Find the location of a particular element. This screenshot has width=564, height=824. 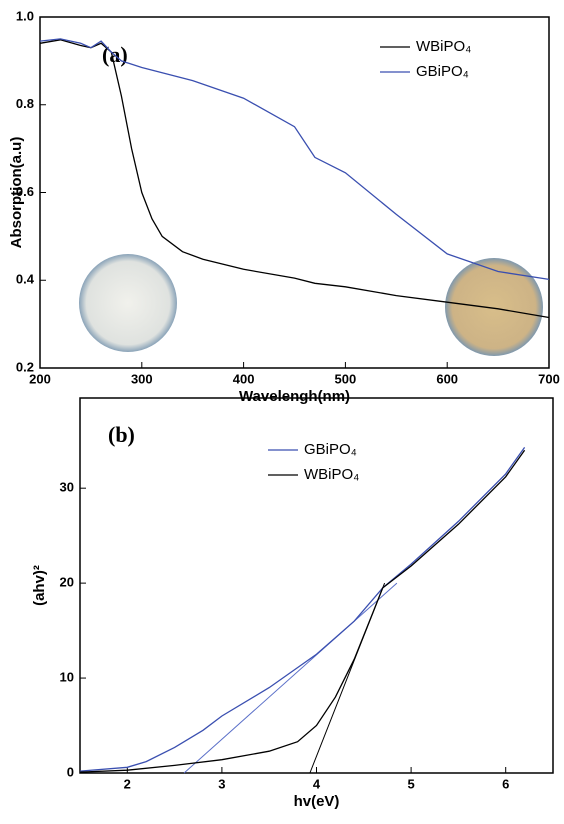

x-tick-label: 300 is located at coordinates (142, 378).